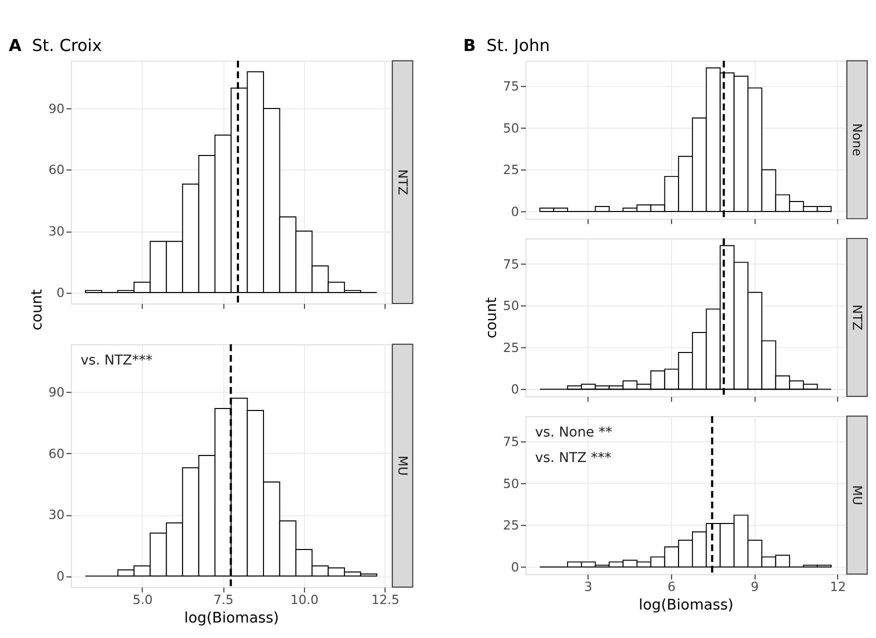 This screenshot has height=638, width=876. What do you see at coordinates (672, 586) in the screenshot?
I see `x-tick-label: 6` at bounding box center [672, 586].